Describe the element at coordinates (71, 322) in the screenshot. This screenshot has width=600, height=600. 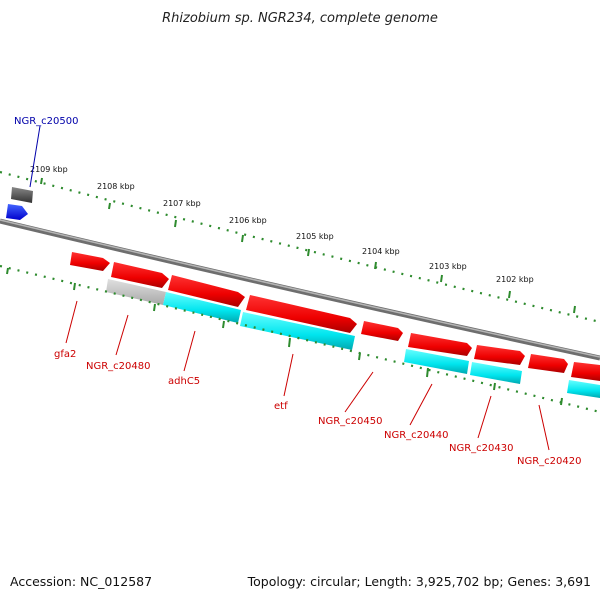
I see `callout-line-gfa2` at that location.